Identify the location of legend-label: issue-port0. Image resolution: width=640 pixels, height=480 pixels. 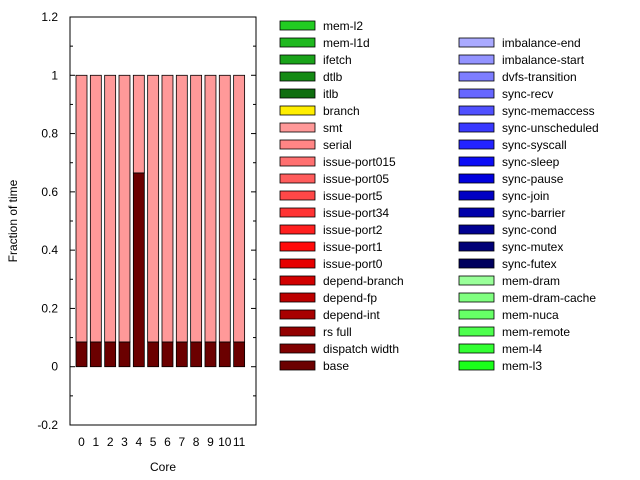
(353, 264).